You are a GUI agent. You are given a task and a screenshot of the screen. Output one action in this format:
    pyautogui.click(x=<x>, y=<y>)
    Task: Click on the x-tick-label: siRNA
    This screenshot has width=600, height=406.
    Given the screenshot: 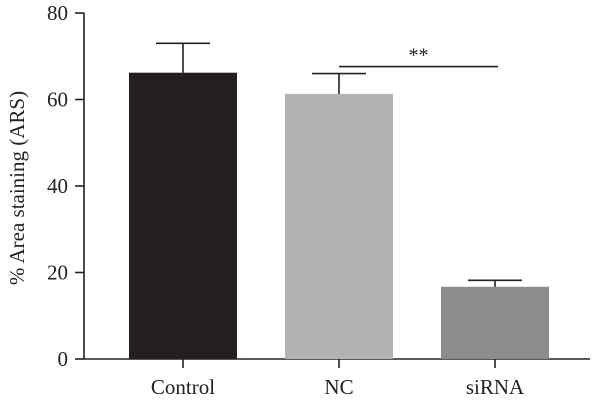 What is the action you would take?
    pyautogui.click(x=495, y=387)
    